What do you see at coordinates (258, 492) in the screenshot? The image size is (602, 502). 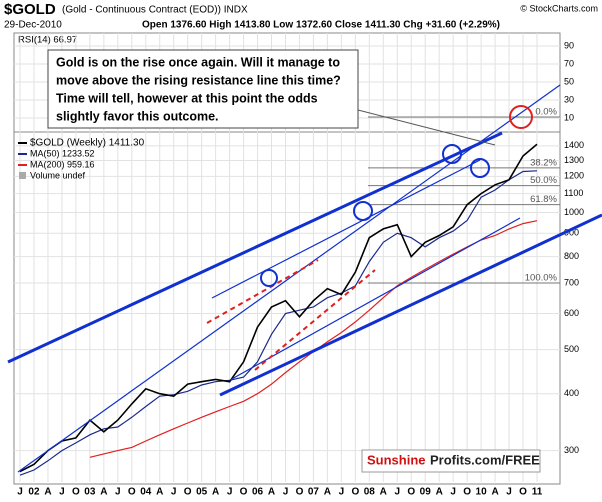 I see `x-tick-label: 06` at bounding box center [258, 492].